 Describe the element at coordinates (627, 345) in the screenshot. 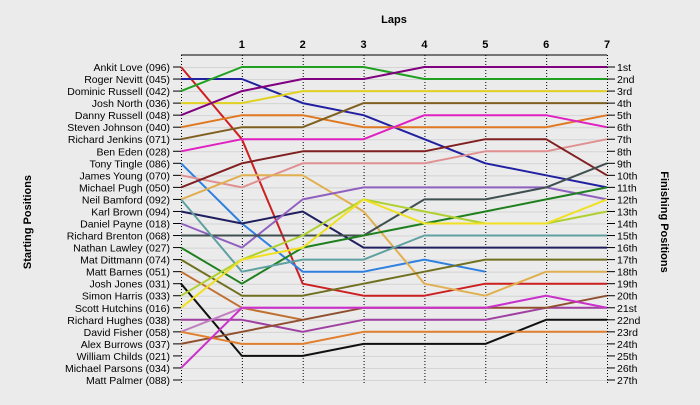

I see `finishing-position-label: 24th` at that location.